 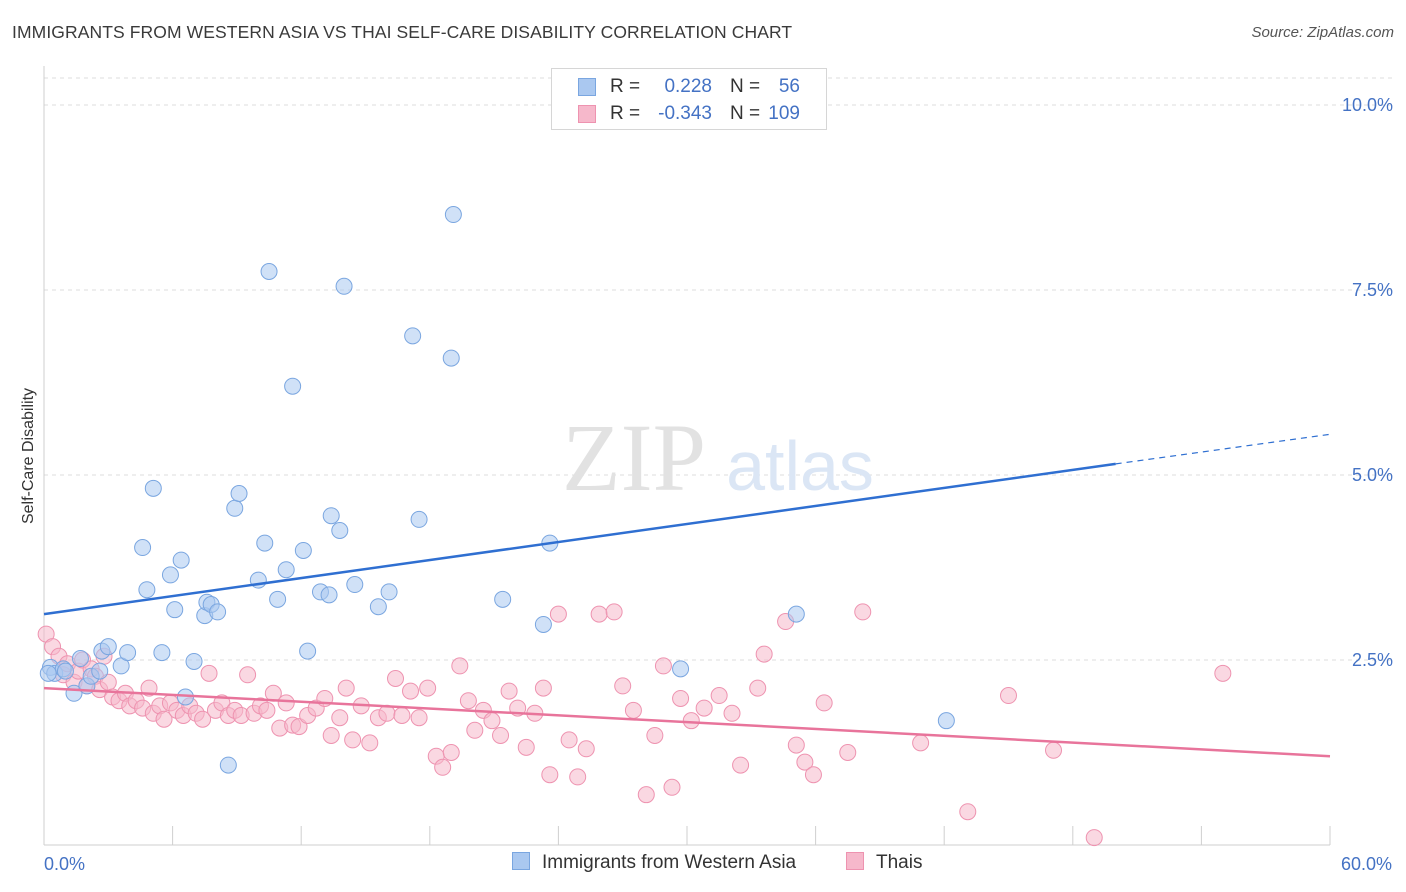 I want to click on legend-row-western-asia: R = 0.228 N = 56, so click(x=689, y=87).